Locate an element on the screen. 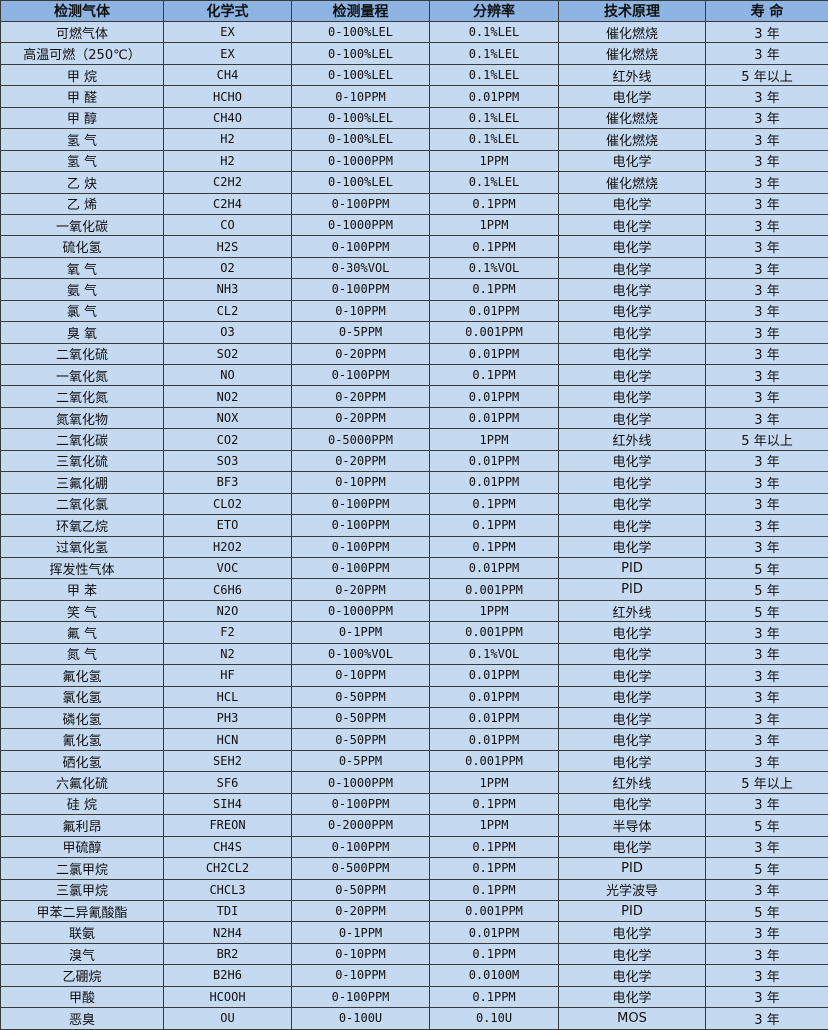 The height and width of the screenshot is (1030, 828). cell-gas: 氧 气 is located at coordinates (82, 268).